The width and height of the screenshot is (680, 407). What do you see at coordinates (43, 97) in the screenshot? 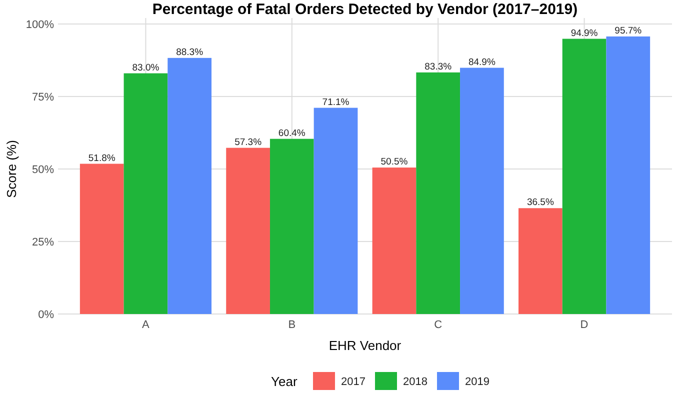
I see `y-tick-label: 75%` at bounding box center [43, 97].